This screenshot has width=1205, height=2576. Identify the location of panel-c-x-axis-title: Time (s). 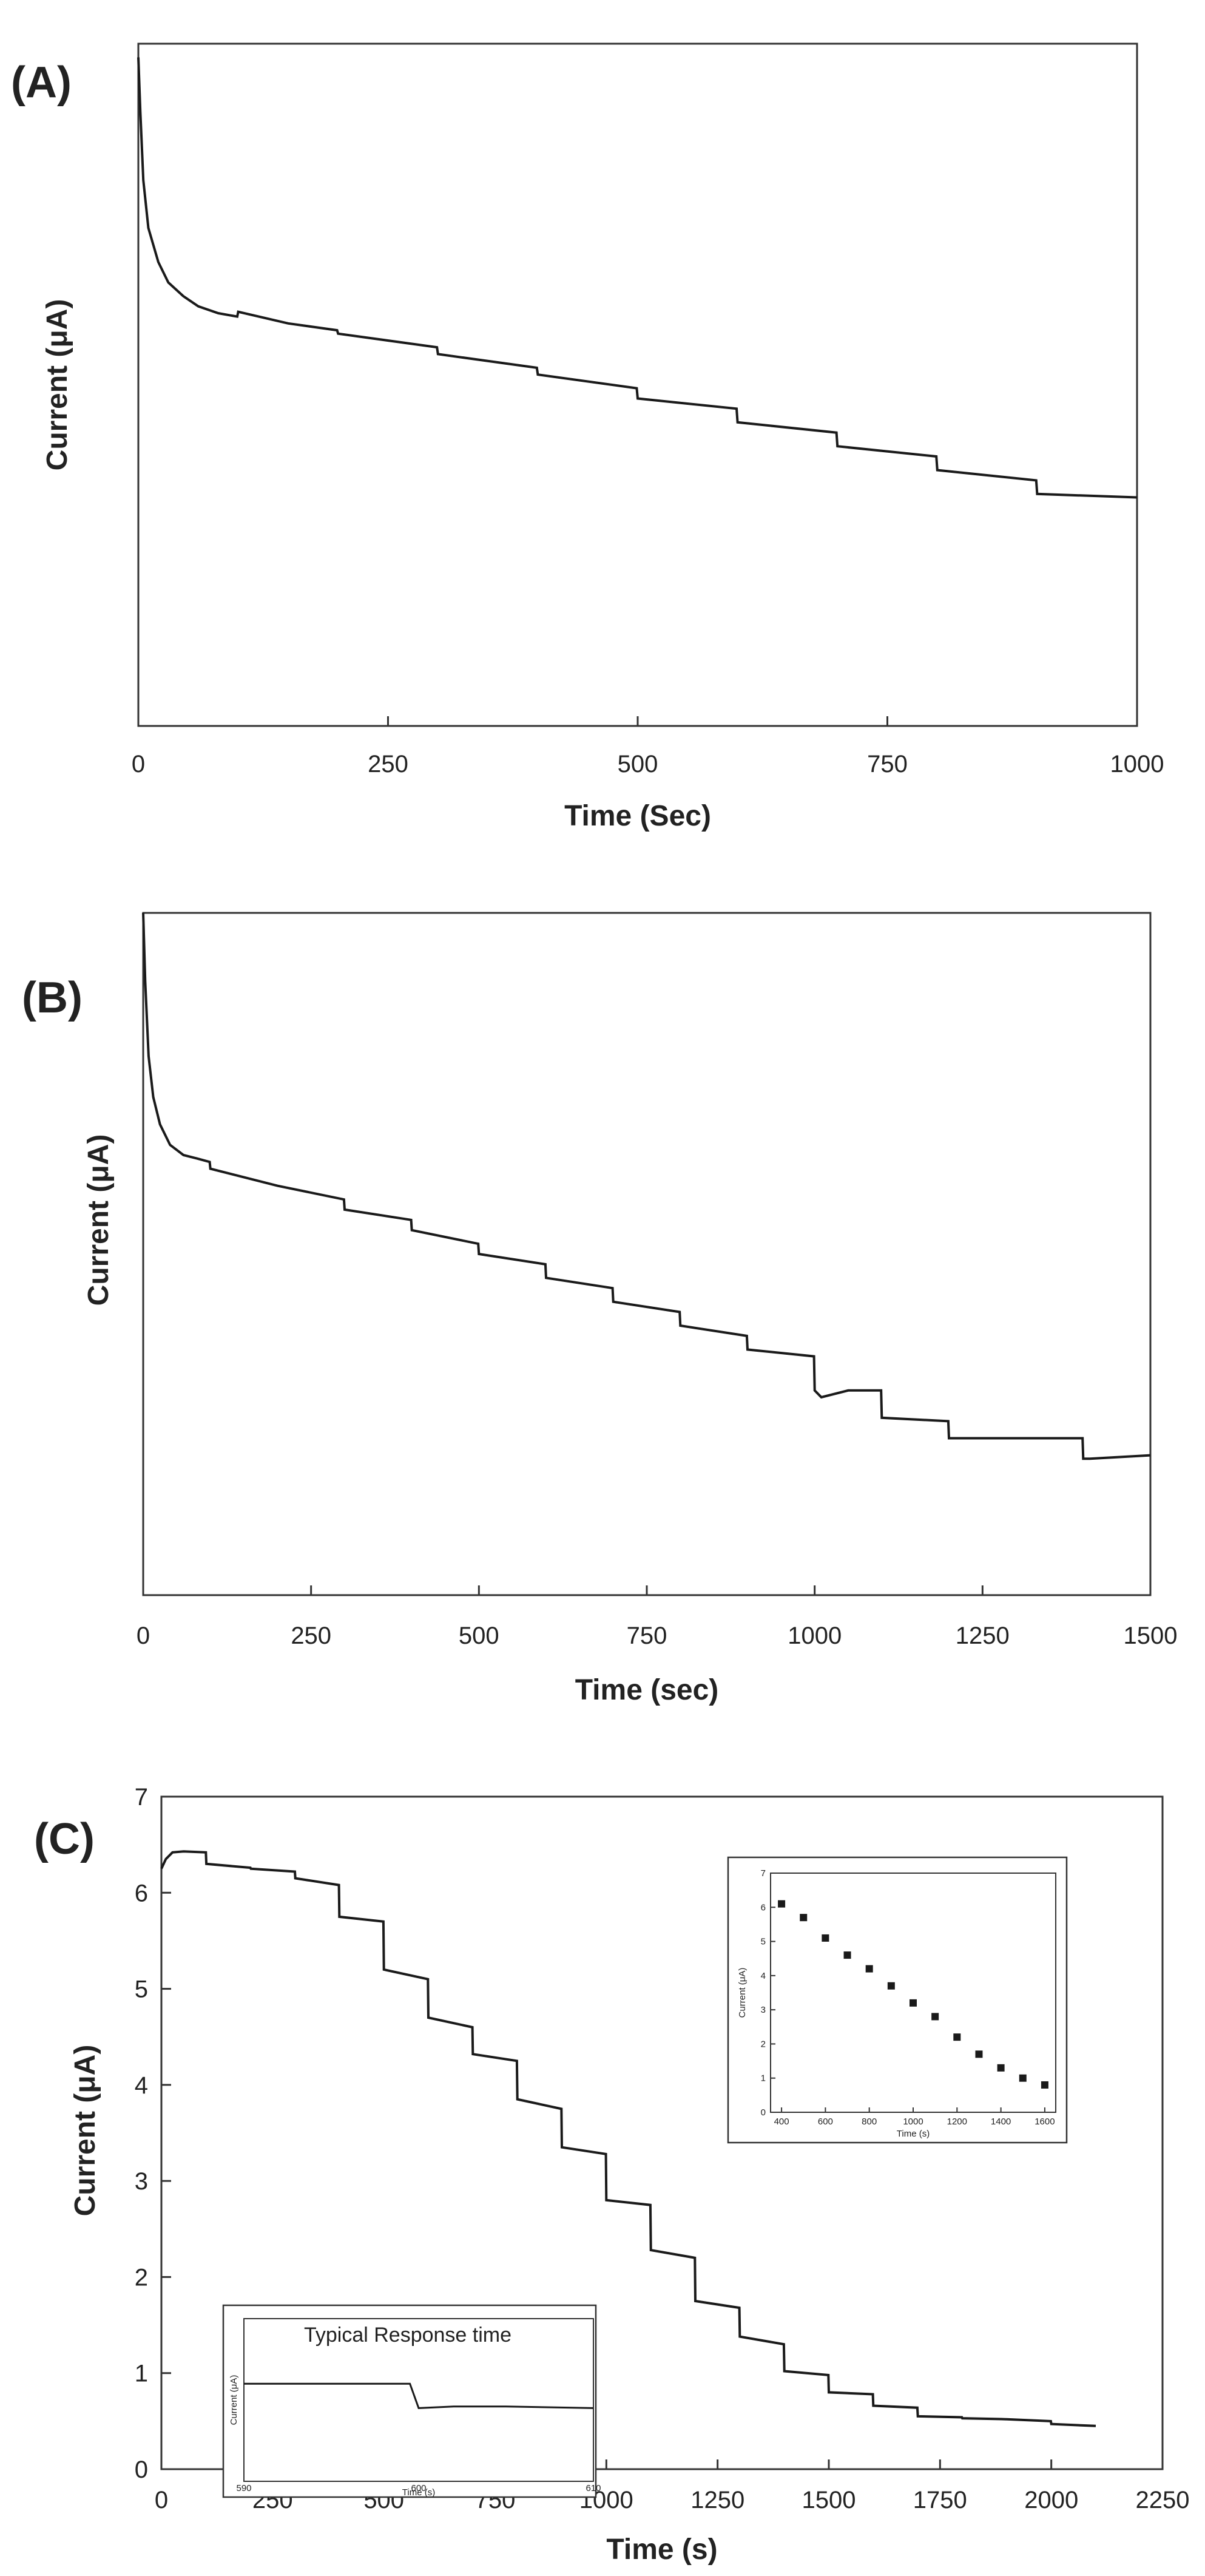
(661, 2550).